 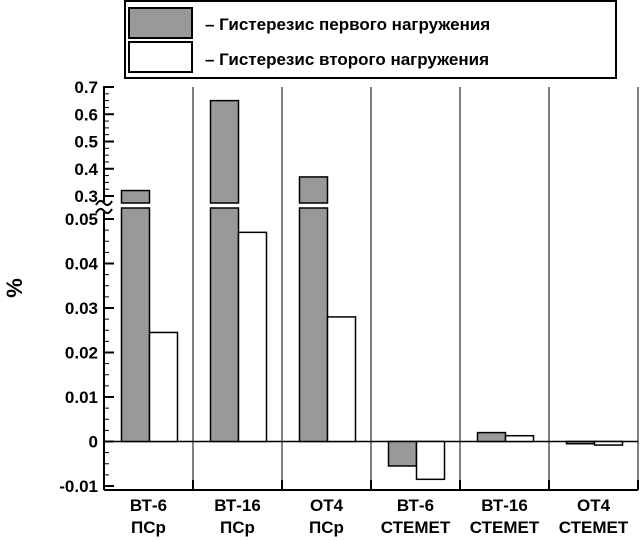 What do you see at coordinates (78, 486) in the screenshot?
I see `y-tick-label: -0.01` at bounding box center [78, 486].